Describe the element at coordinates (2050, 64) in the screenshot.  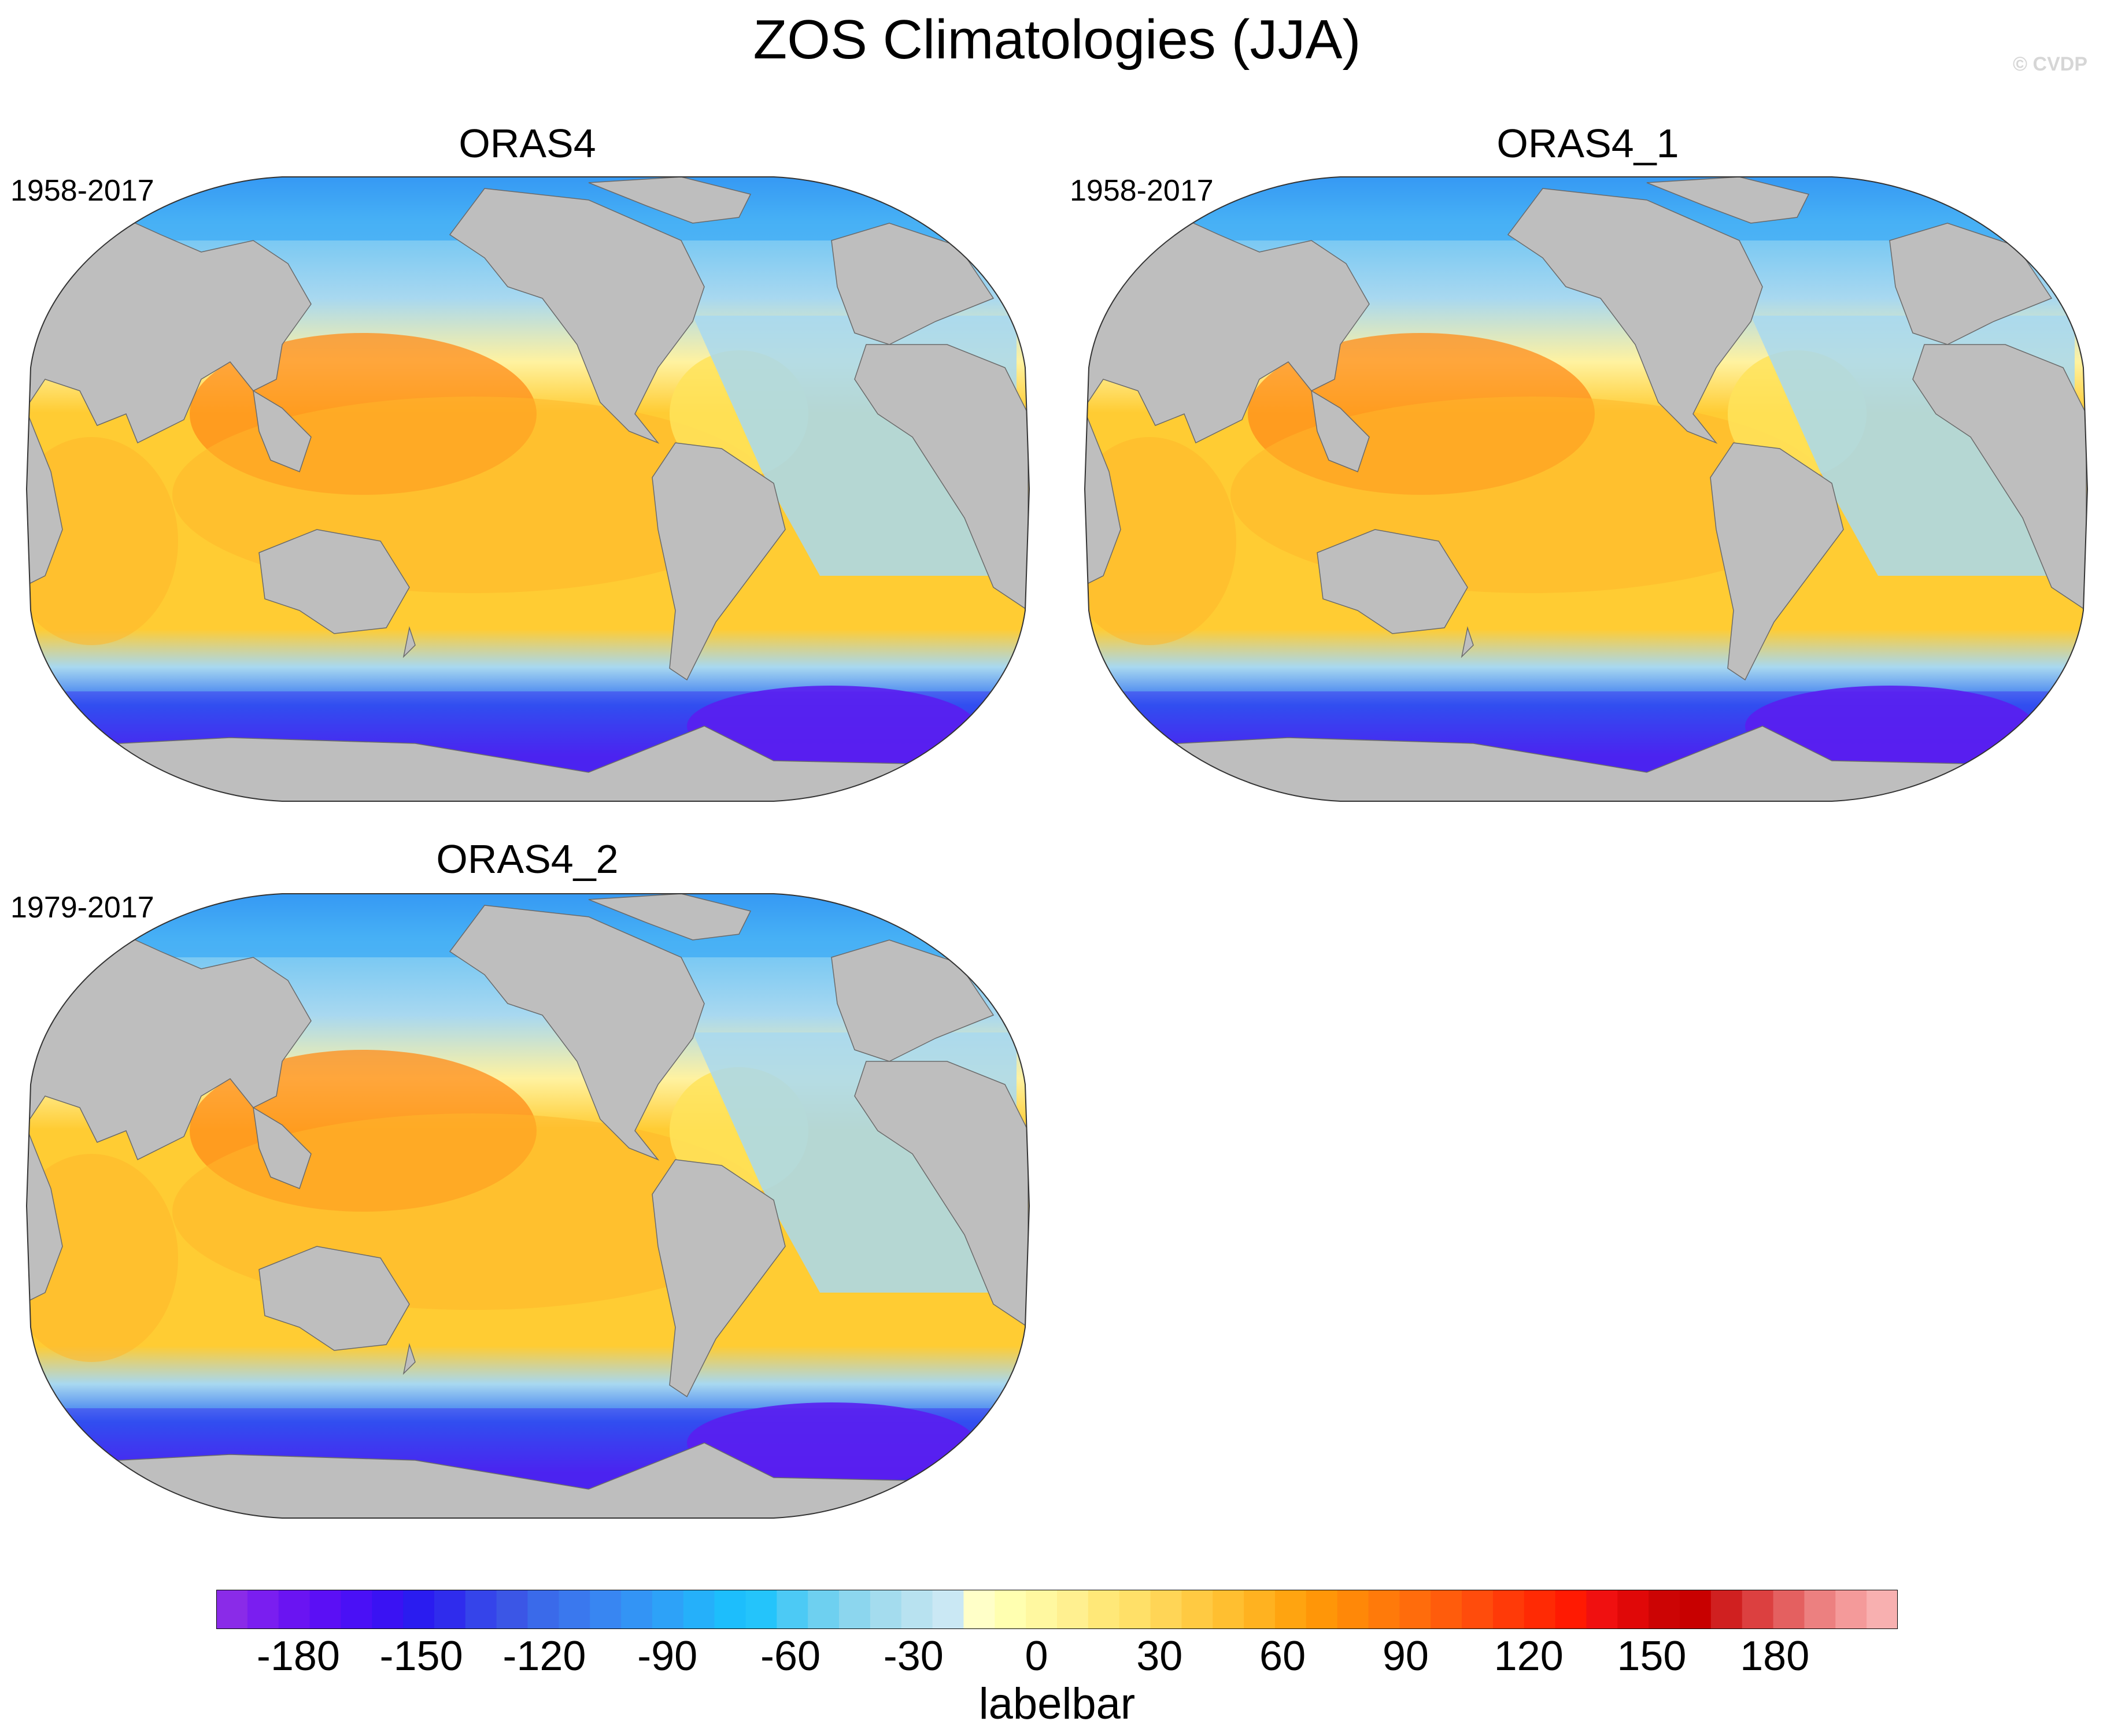
I see `cvdp-credit: © CVDP` at that location.